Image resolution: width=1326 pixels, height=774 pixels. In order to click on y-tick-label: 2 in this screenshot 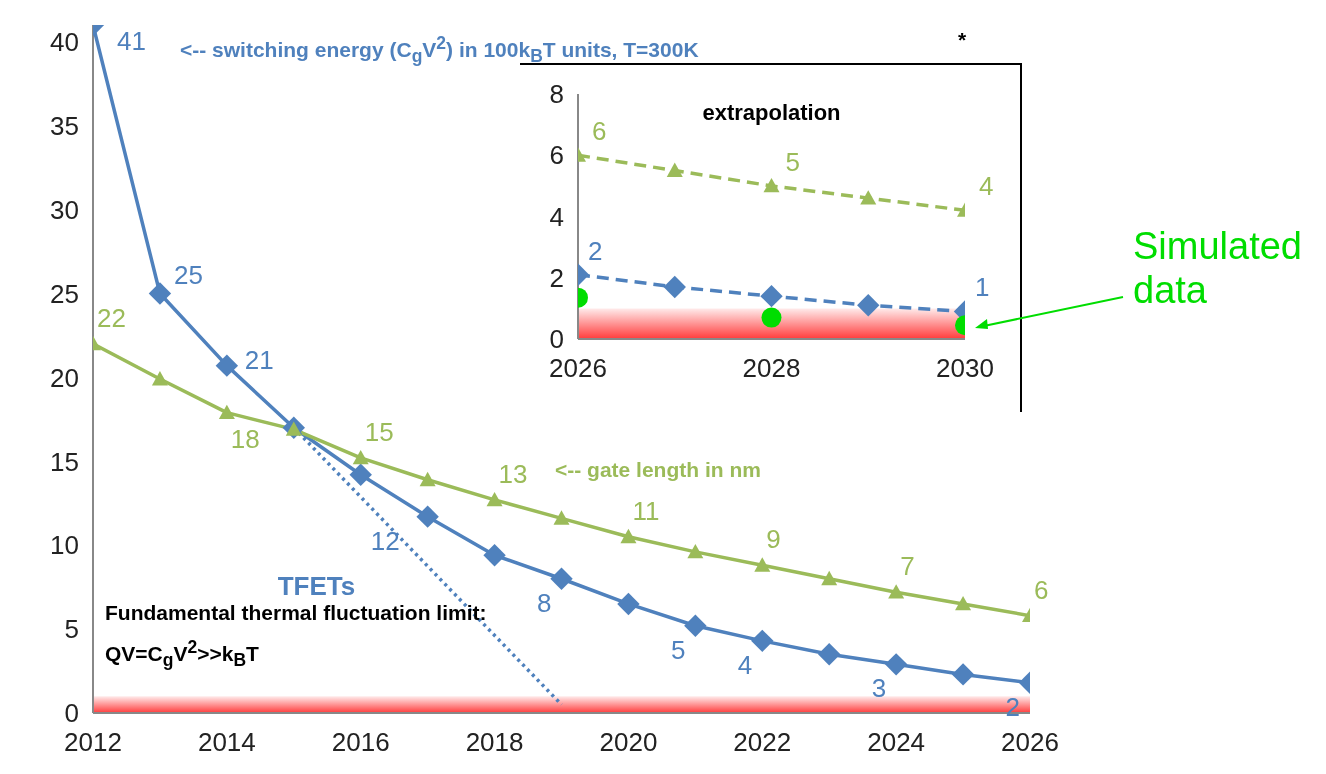, I will do `click(556, 277)`.